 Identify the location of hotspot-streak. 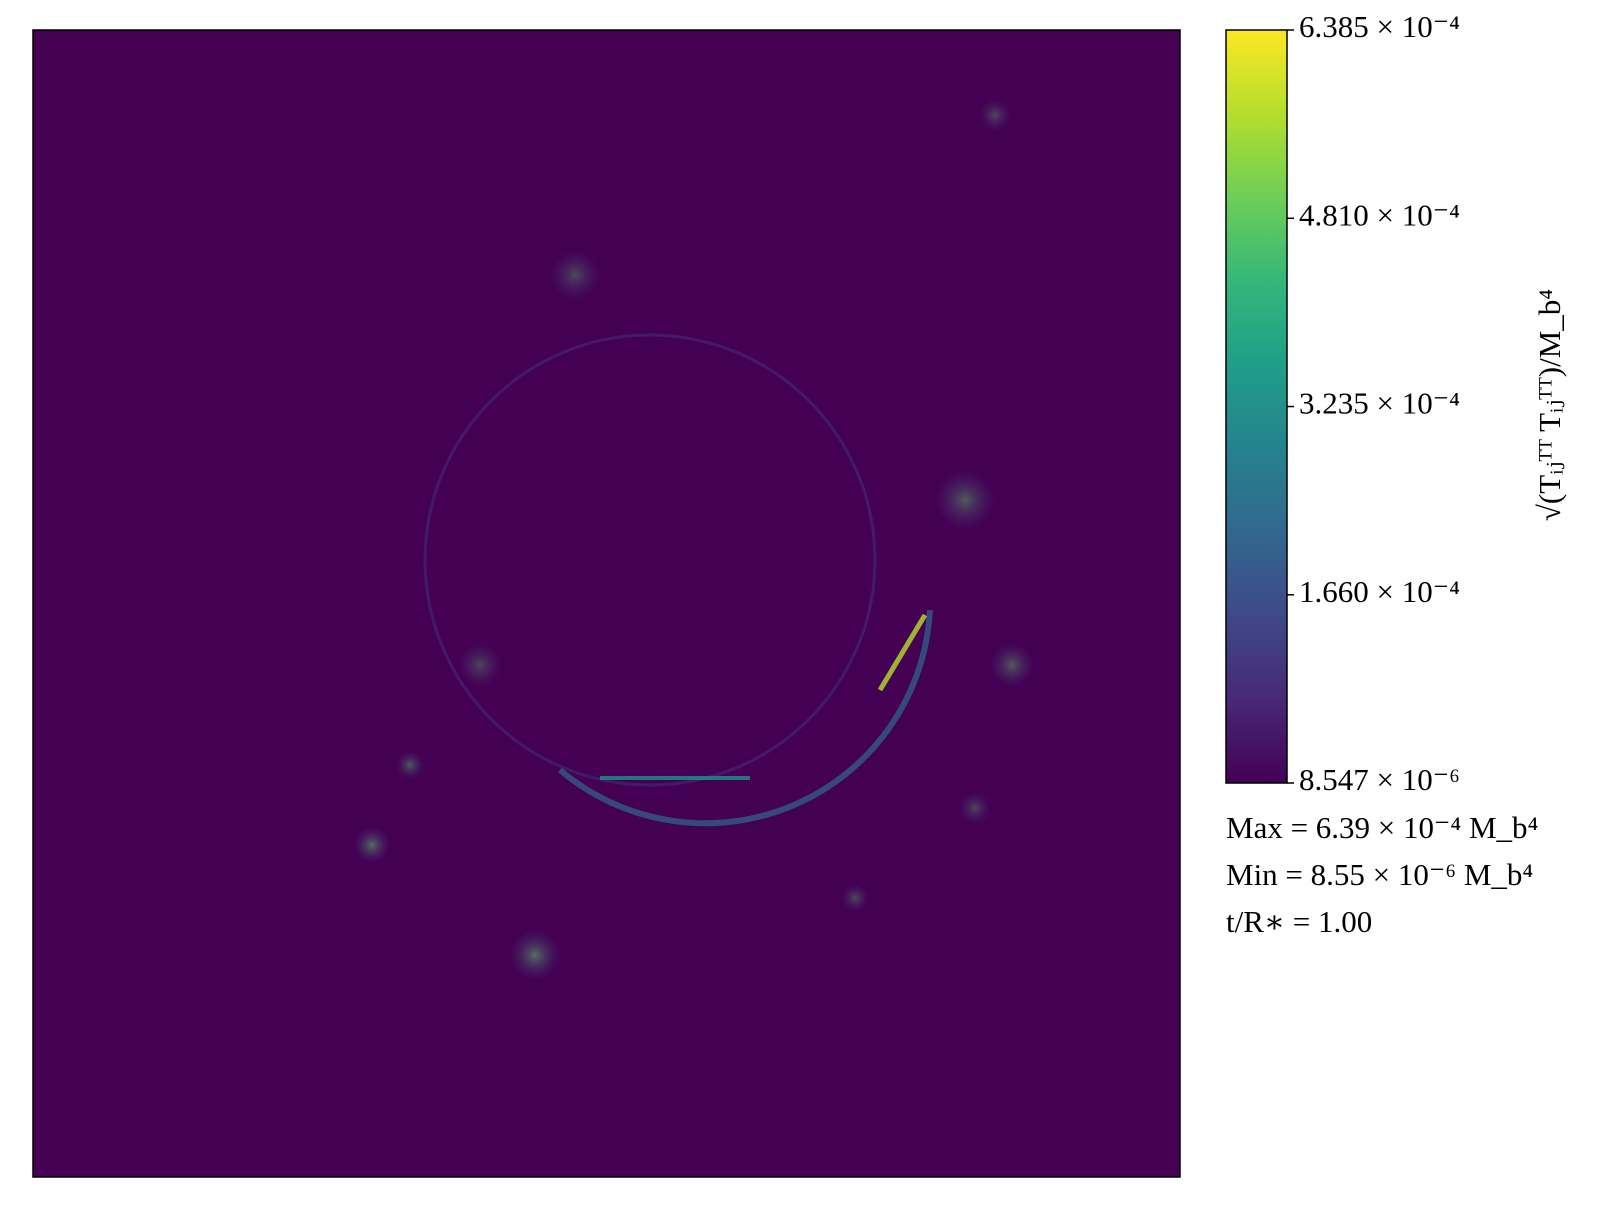
(902, 652).